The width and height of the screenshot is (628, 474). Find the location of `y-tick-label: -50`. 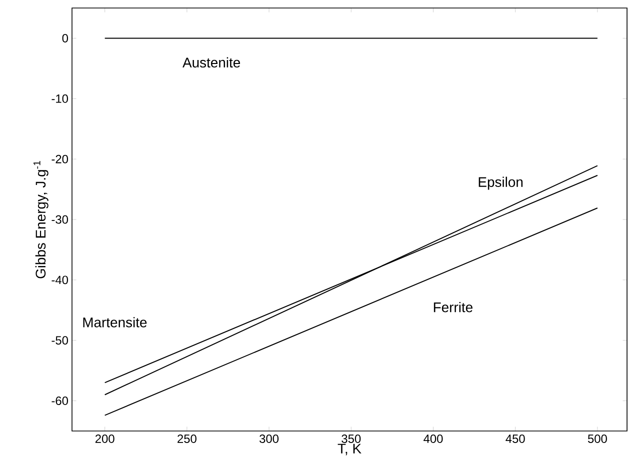

y-tick-label: -50 is located at coordinates (60, 340).